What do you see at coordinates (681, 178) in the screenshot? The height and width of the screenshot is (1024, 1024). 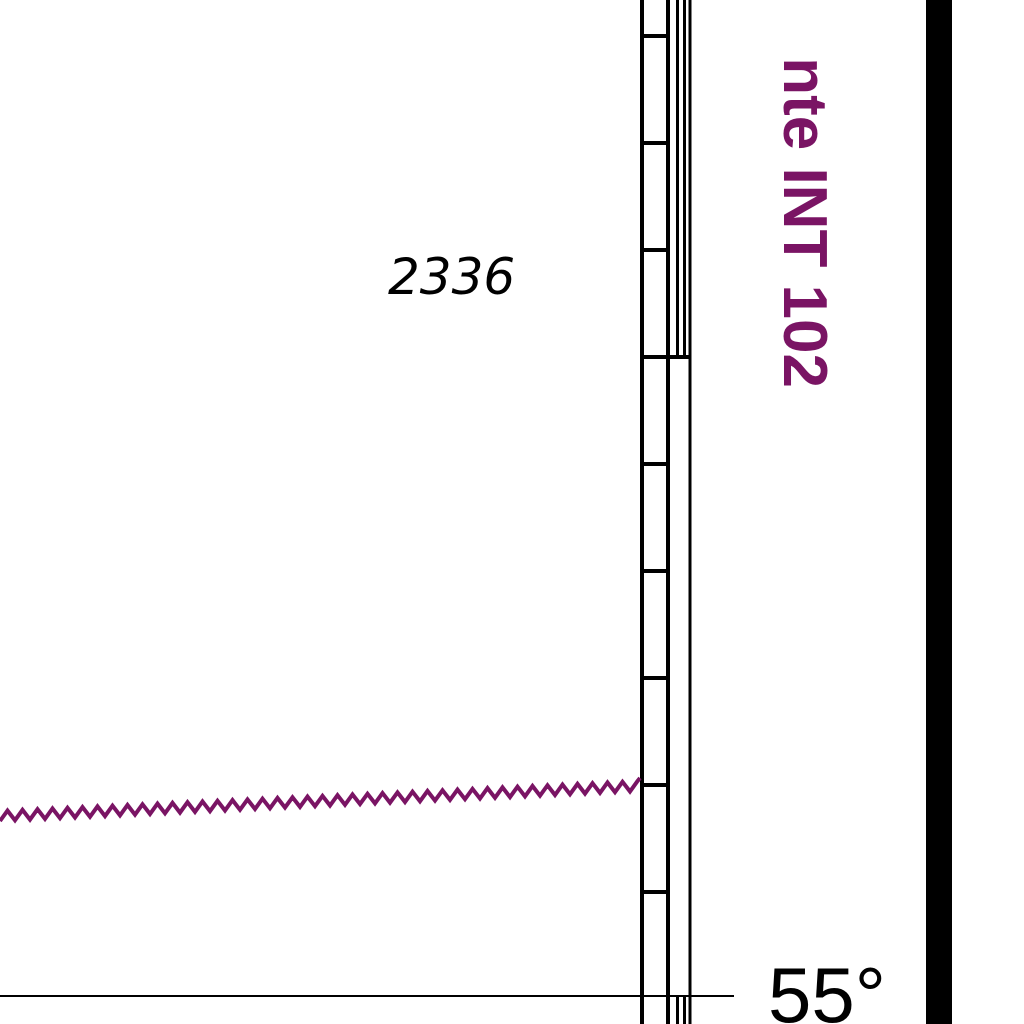 I see `scale-bar-light-segment` at bounding box center [681, 178].